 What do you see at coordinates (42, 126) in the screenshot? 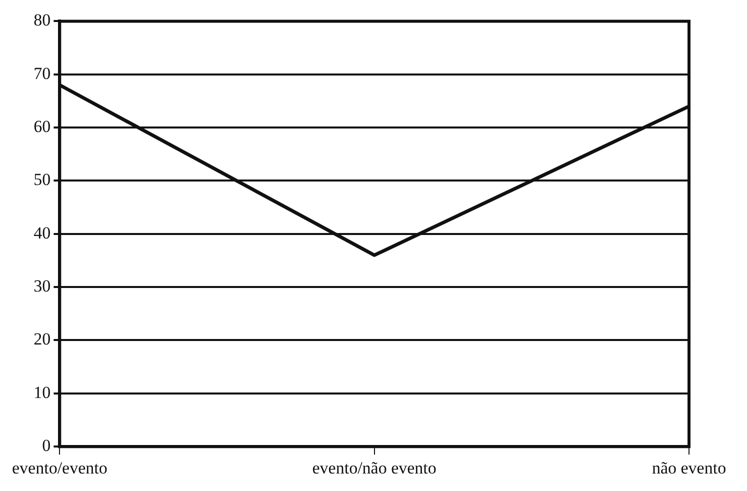
I see `y-tick-label: 60` at bounding box center [42, 126].